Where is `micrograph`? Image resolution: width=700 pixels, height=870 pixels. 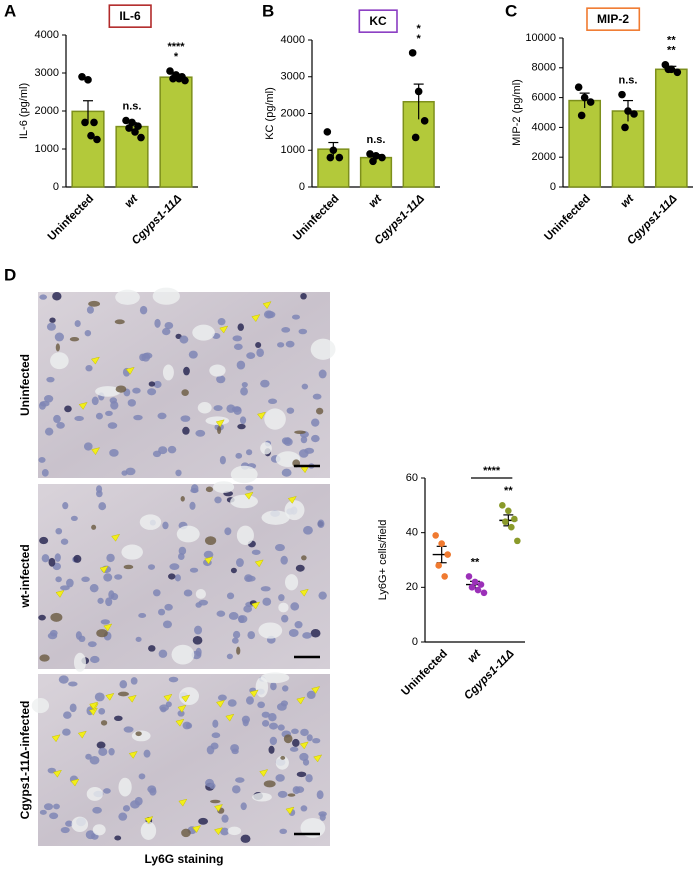
micrograph is located at coordinates (184, 385).